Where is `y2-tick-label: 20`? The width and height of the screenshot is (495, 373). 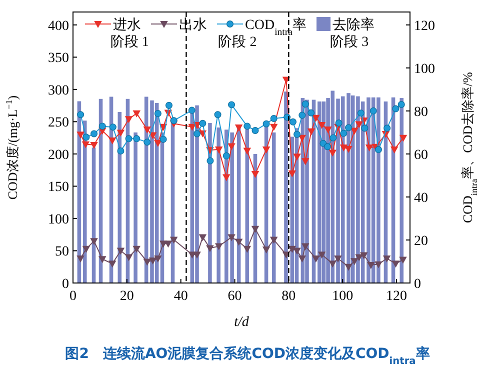 y2-tick-label: 20 is located at coordinates (421, 241).